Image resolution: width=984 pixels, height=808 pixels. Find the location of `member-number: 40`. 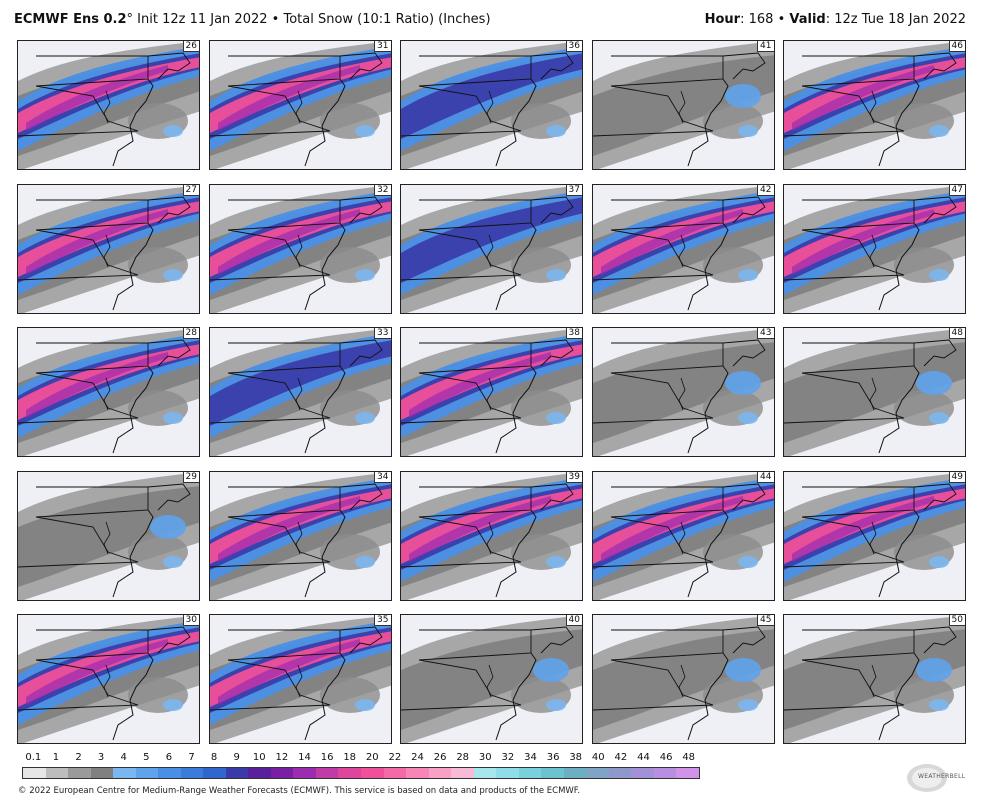

member-number: 40 is located at coordinates (573, 620).